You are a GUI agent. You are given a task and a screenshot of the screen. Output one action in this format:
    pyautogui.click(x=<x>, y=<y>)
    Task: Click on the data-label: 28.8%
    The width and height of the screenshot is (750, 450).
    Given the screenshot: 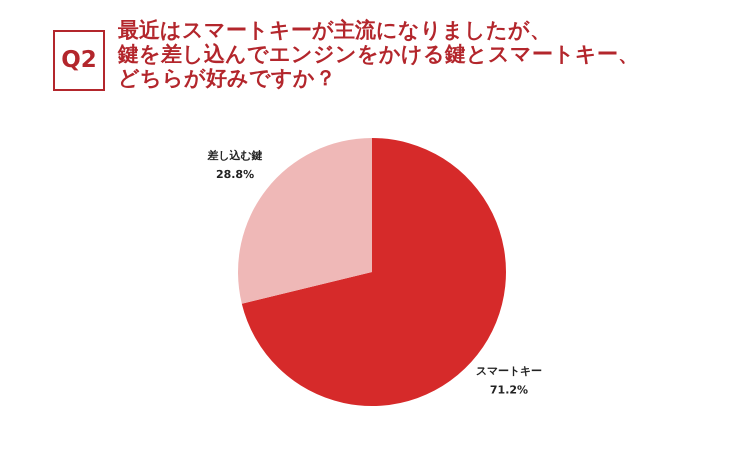 What is the action you would take?
    pyautogui.click(x=235, y=175)
    